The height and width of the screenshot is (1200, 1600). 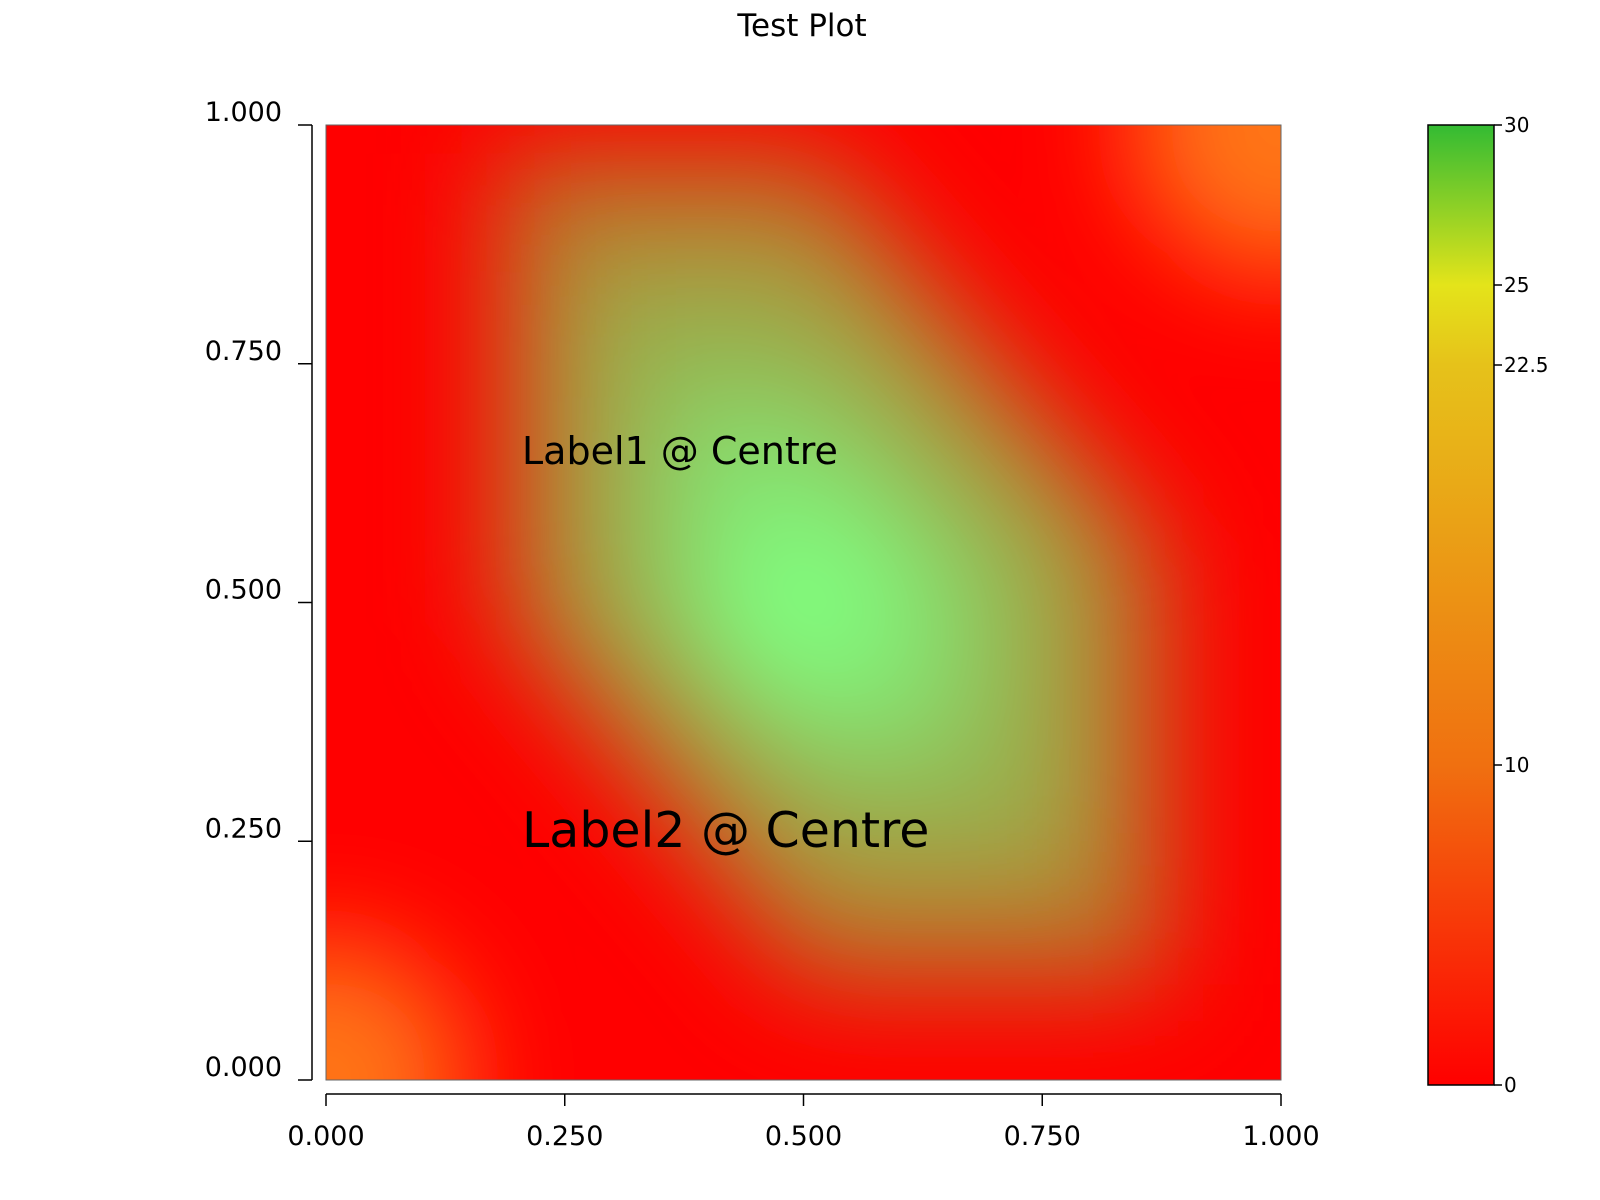 What do you see at coordinates (1206, 200) in the screenshot?
I see `field-corner-top-right` at bounding box center [1206, 200].